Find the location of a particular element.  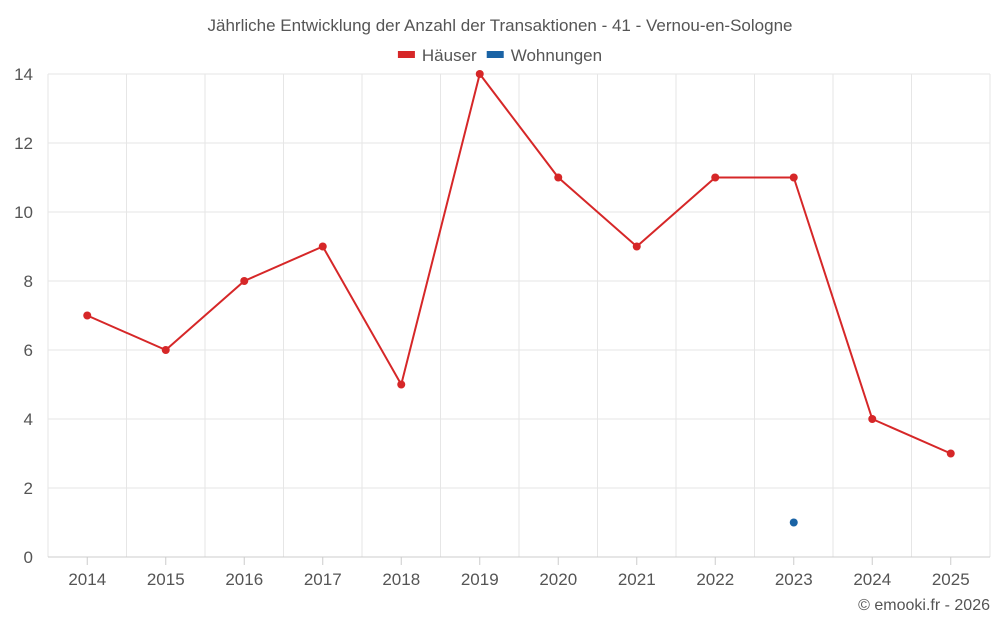

x-tick-label: 2020 is located at coordinates (558, 579).